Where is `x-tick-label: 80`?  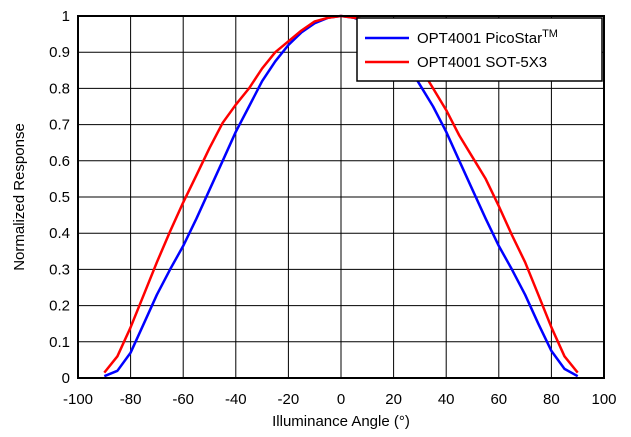 x-tick-label: 80 is located at coordinates (551, 399).